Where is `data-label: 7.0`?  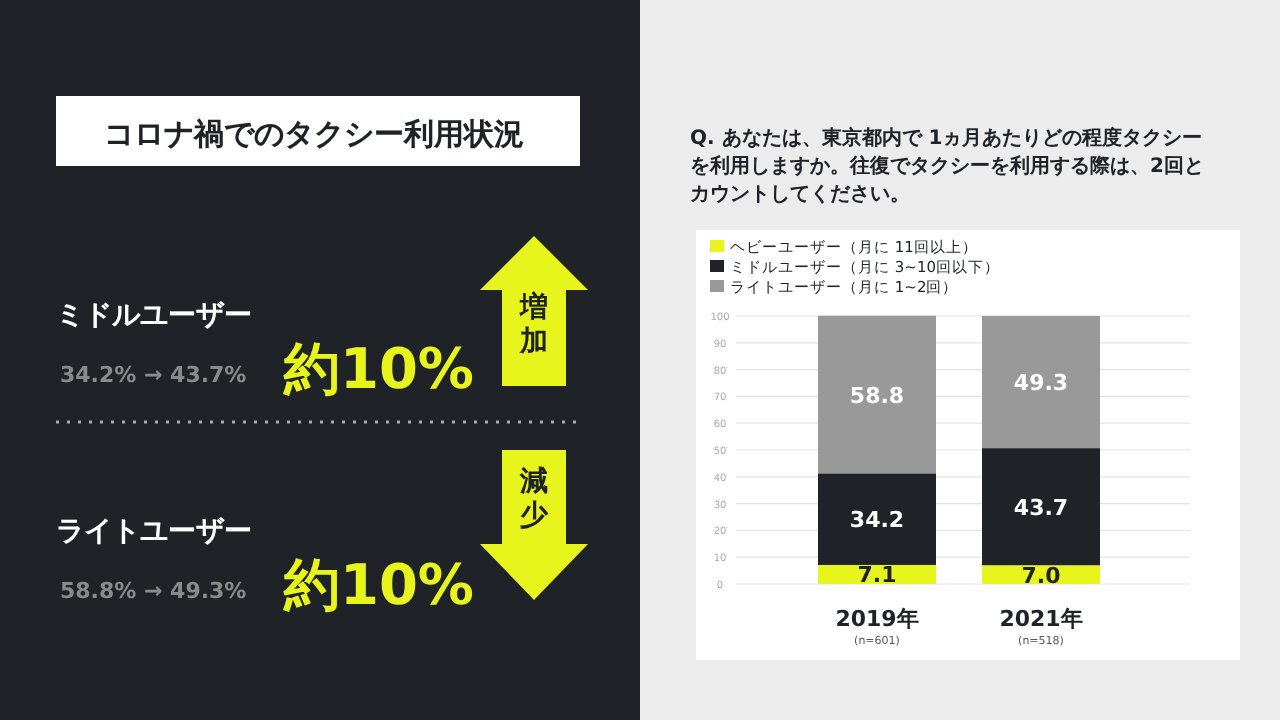 data-label: 7.0 is located at coordinates (1041, 575).